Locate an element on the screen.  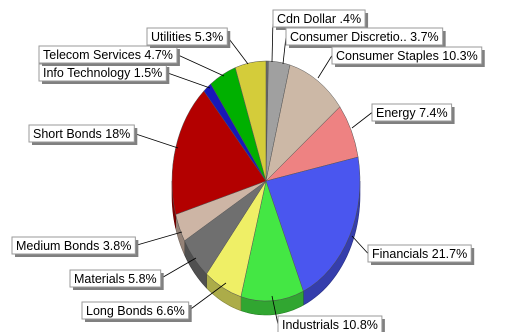
slice-label-short-bonds: Short Bonds 18% is located at coordinates (81, 134).